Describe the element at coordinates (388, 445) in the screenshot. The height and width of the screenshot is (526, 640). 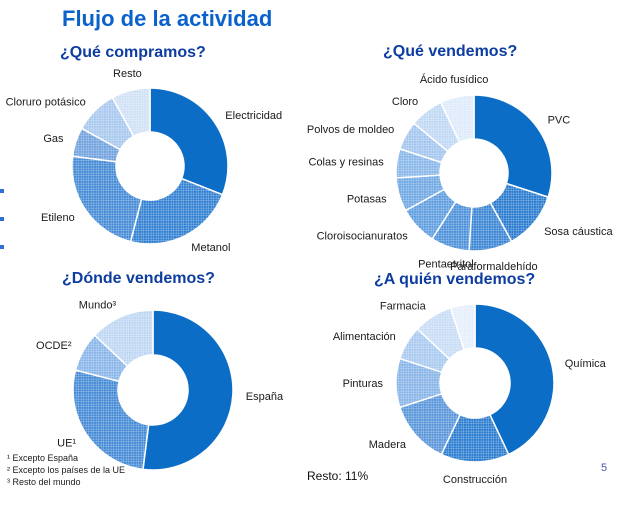
I see `slice-label-madera: Madera` at that location.